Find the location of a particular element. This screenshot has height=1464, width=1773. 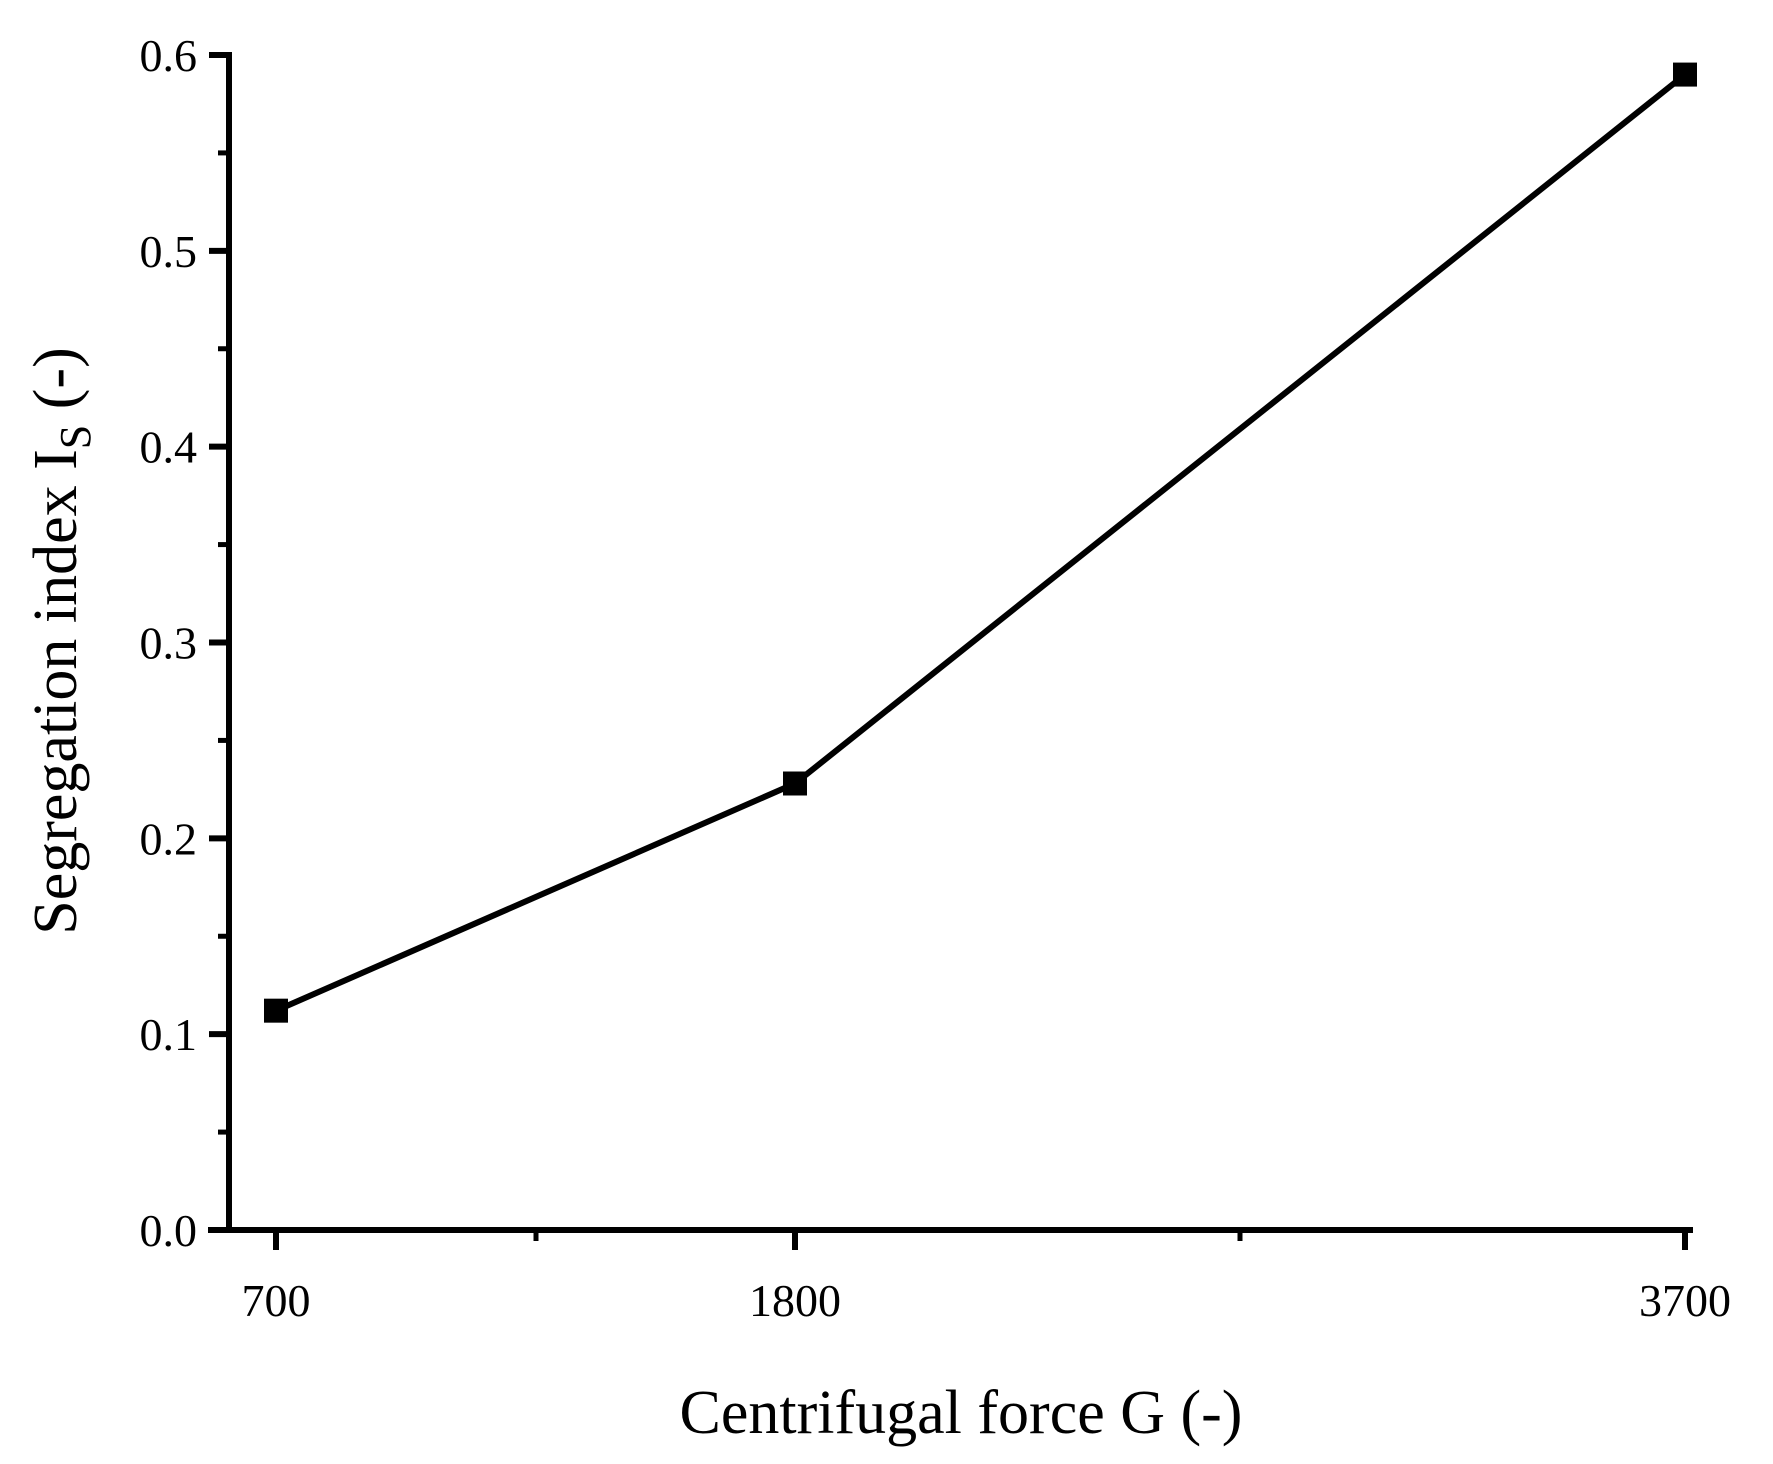

y-ticks: 0.0 0.1 0.2 0.3 0.4 0.5 0.6 is located at coordinates (184, 643).